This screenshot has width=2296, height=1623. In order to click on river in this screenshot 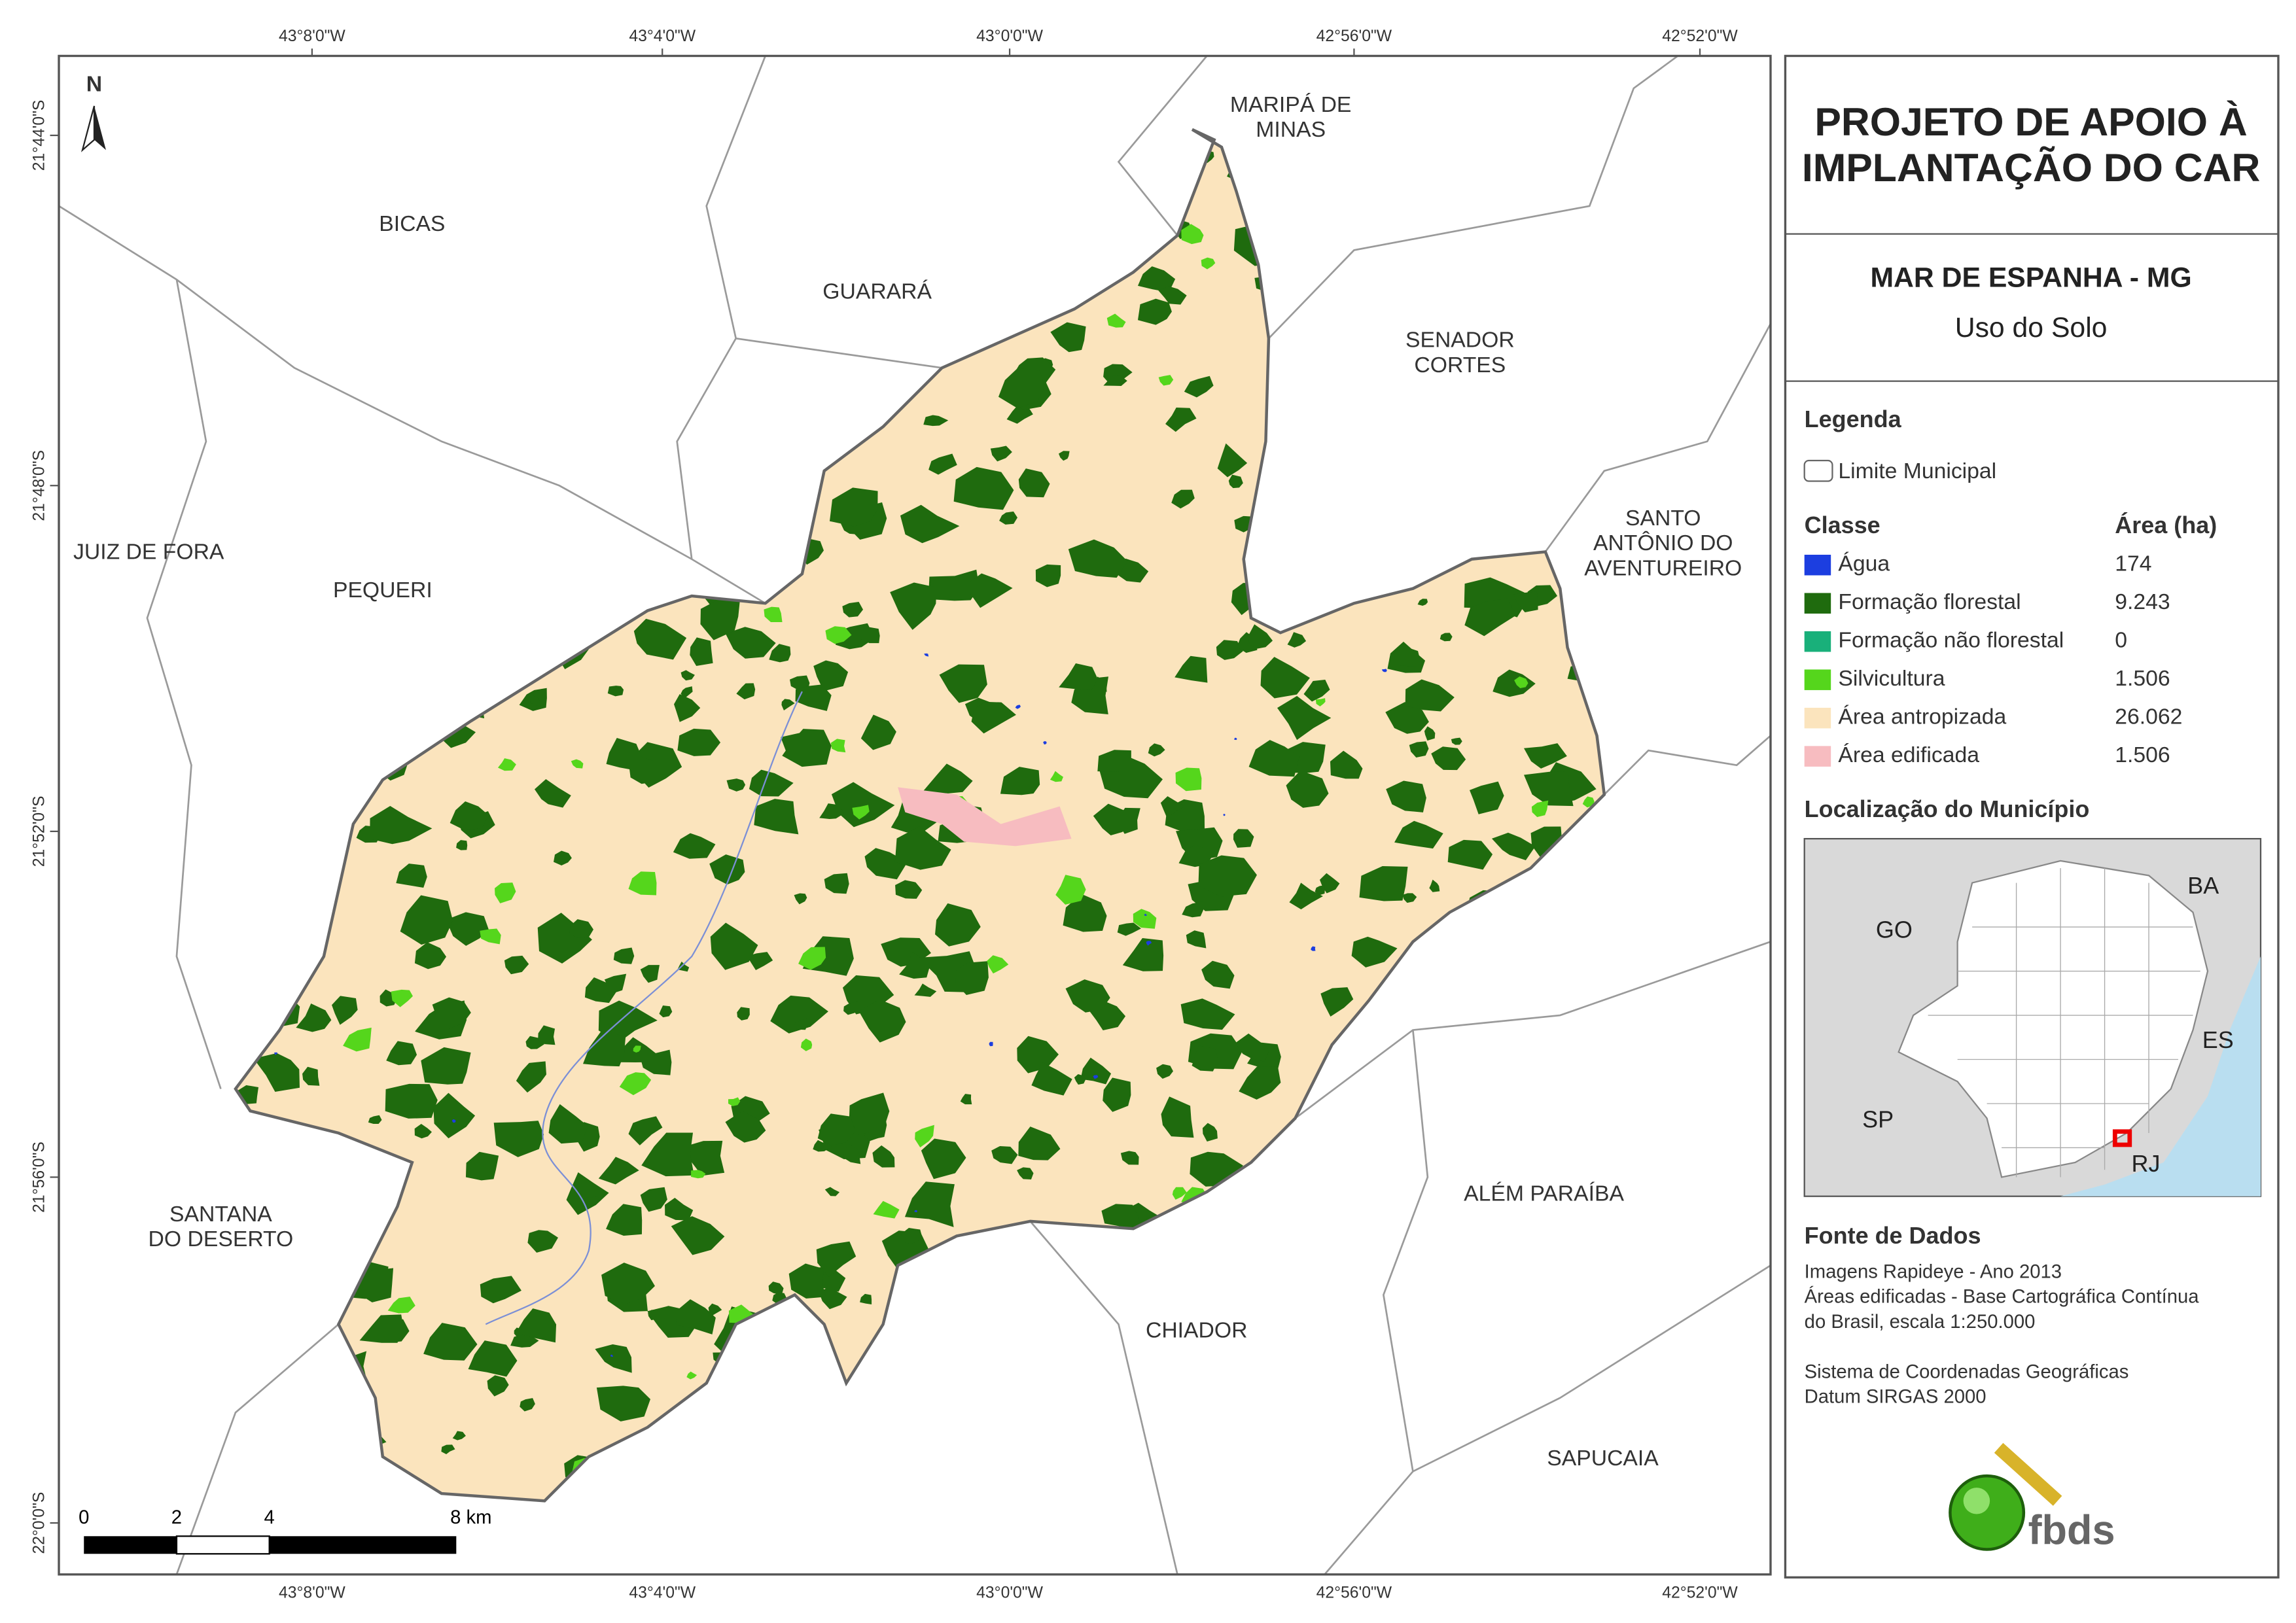, I will do `click(644, 1008)`.